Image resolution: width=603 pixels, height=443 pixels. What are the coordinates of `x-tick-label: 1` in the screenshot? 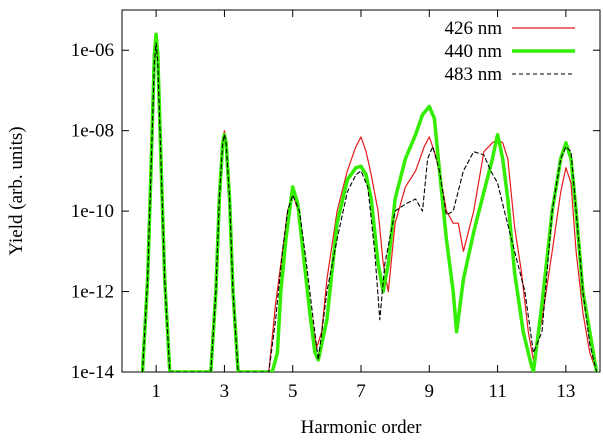 It's located at (156, 391).